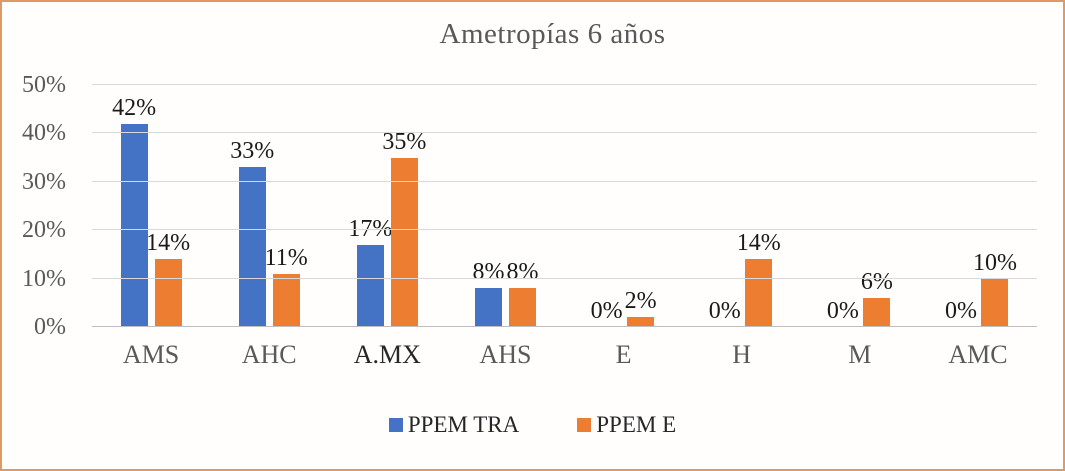 The width and height of the screenshot is (1065, 471). Describe the element at coordinates (564, 84) in the screenshot. I see `gridline-50%` at that location.